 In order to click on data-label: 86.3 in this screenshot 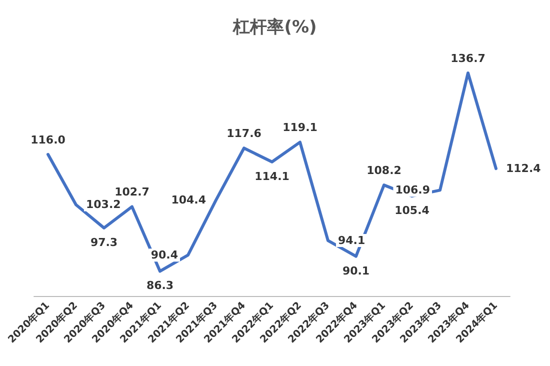, I will do `click(160, 285)`.